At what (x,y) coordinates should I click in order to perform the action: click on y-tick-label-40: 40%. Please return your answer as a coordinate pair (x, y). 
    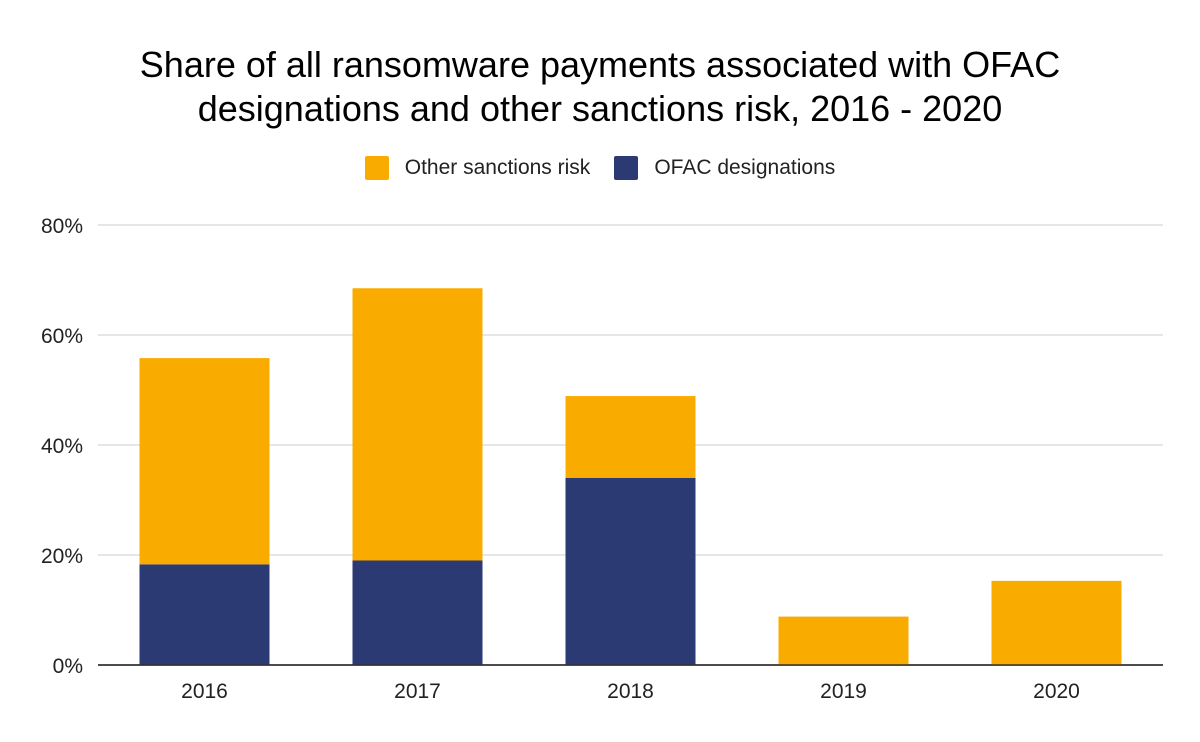
    Looking at the image, I should click on (62, 446).